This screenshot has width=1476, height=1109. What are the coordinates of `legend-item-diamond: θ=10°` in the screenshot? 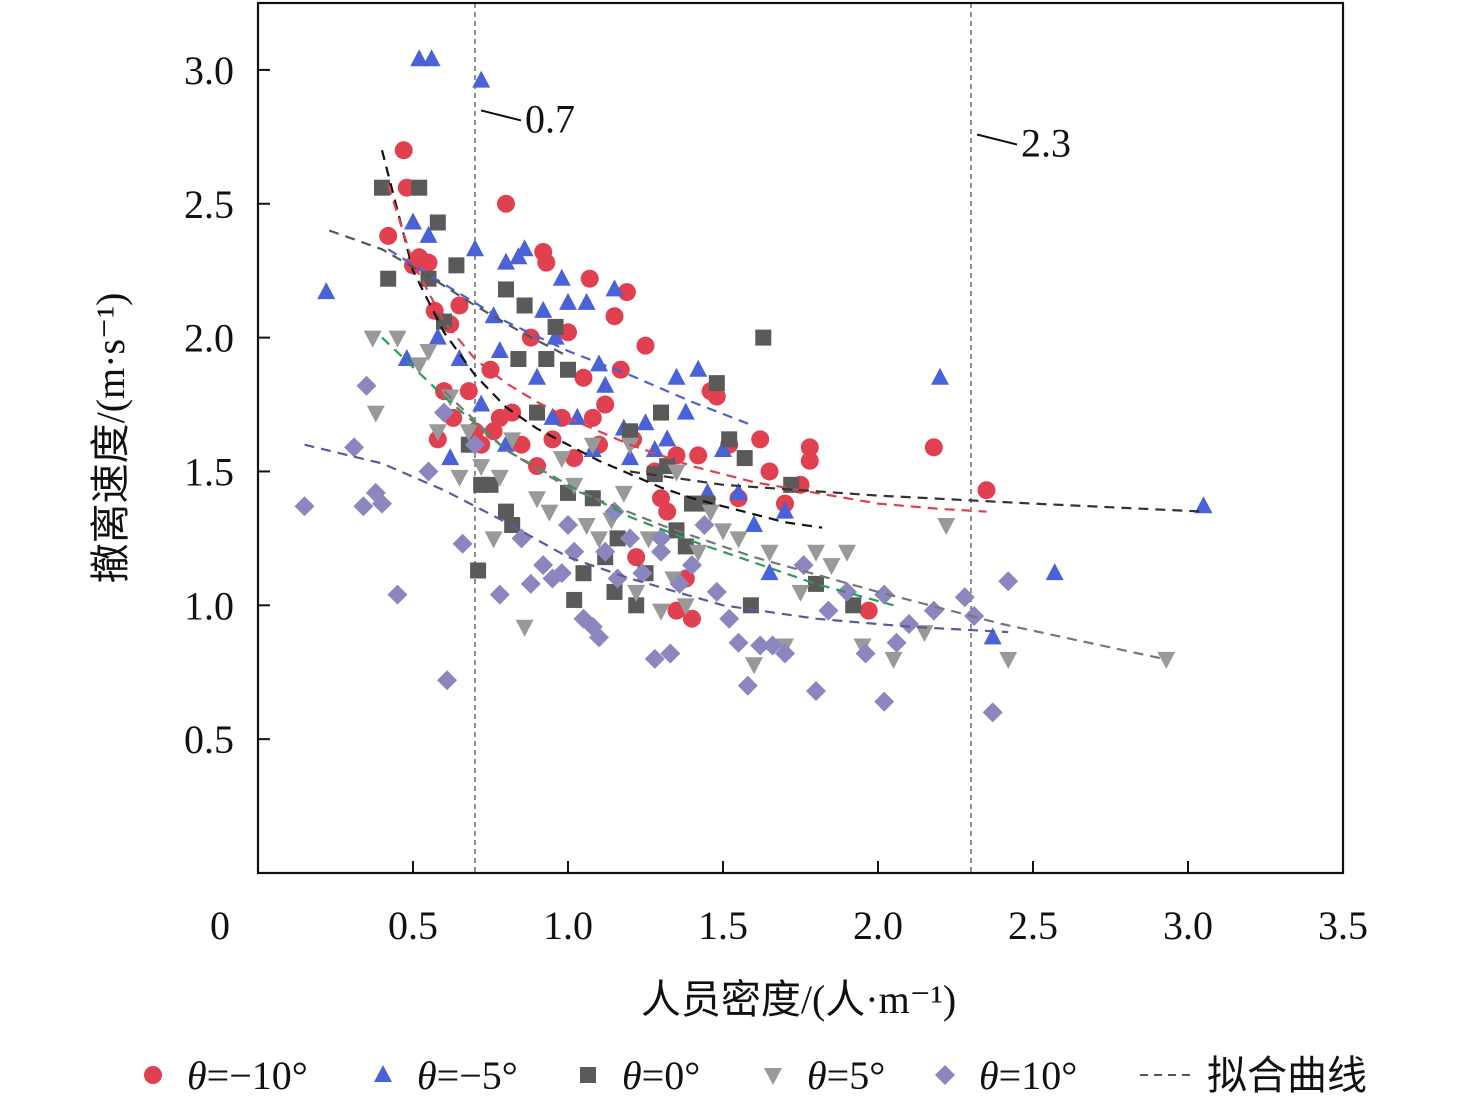 It's located at (1006, 1075).